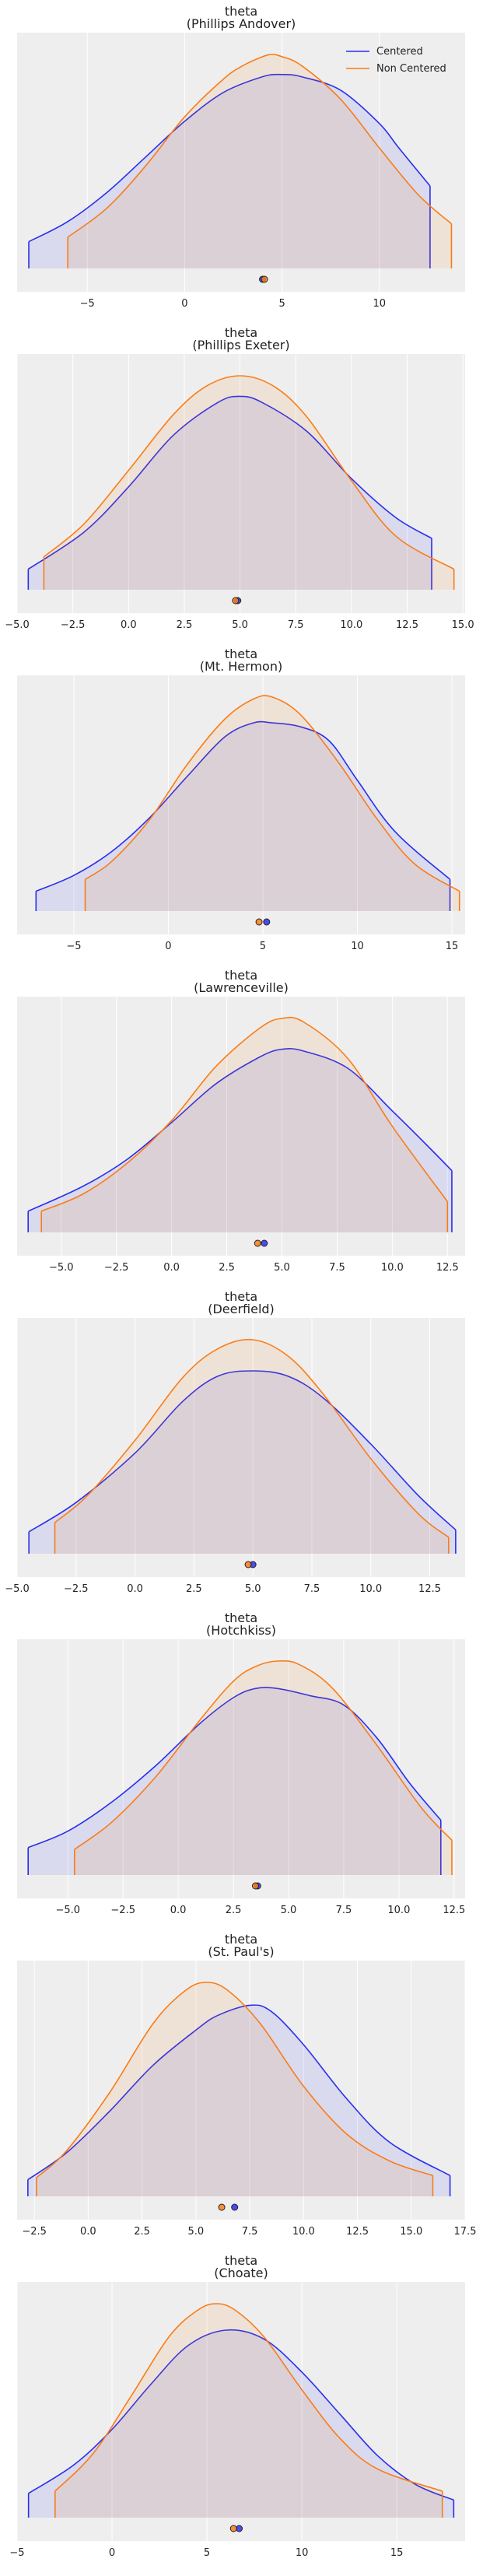 The image size is (483, 2576). Describe the element at coordinates (465, 2232) in the screenshot. I see `x-tick-label: 17.5` at that location.